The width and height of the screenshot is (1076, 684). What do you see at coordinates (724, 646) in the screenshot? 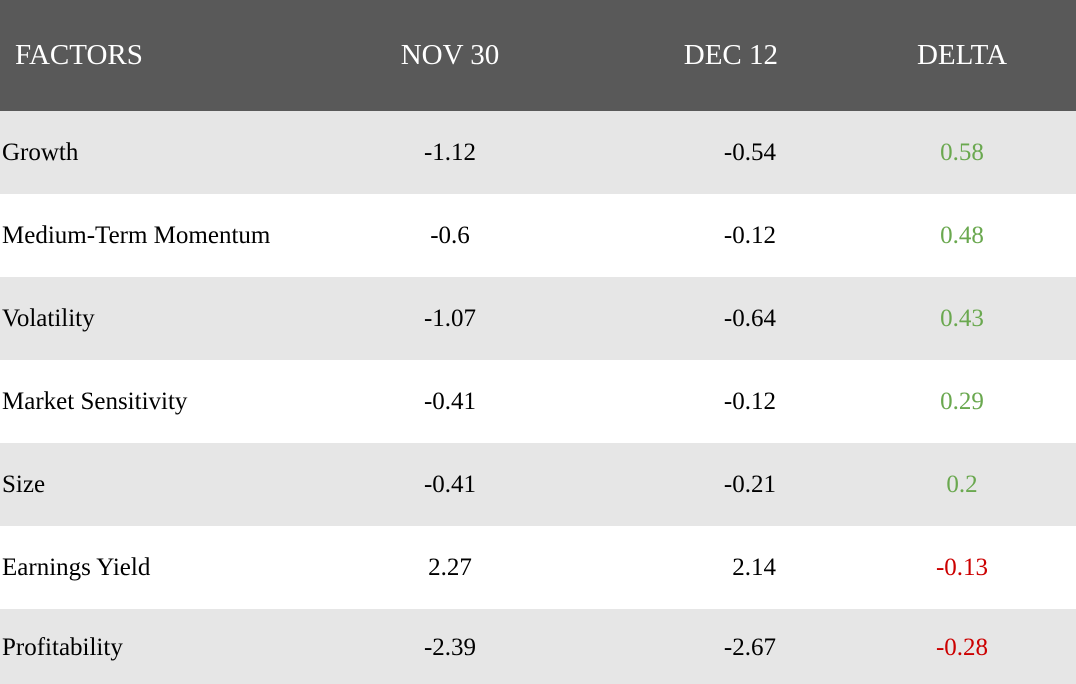
I see `dec12-value: -2.67` at bounding box center [724, 646].